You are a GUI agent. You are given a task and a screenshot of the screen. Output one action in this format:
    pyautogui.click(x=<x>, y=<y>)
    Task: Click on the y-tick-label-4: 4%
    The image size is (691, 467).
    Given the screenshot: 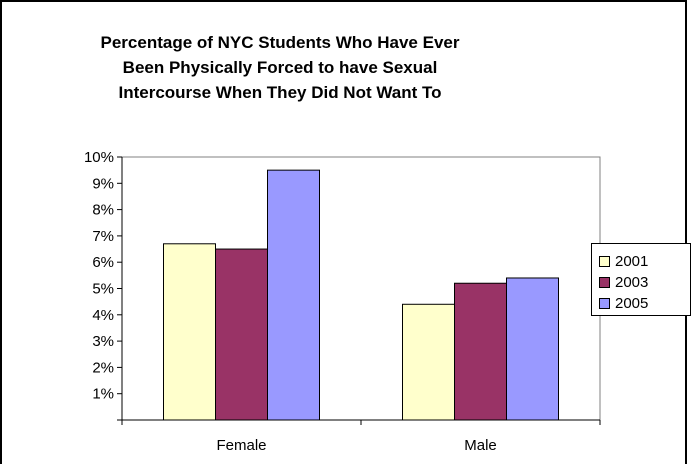 What is the action you would take?
    pyautogui.click(x=103, y=315)
    